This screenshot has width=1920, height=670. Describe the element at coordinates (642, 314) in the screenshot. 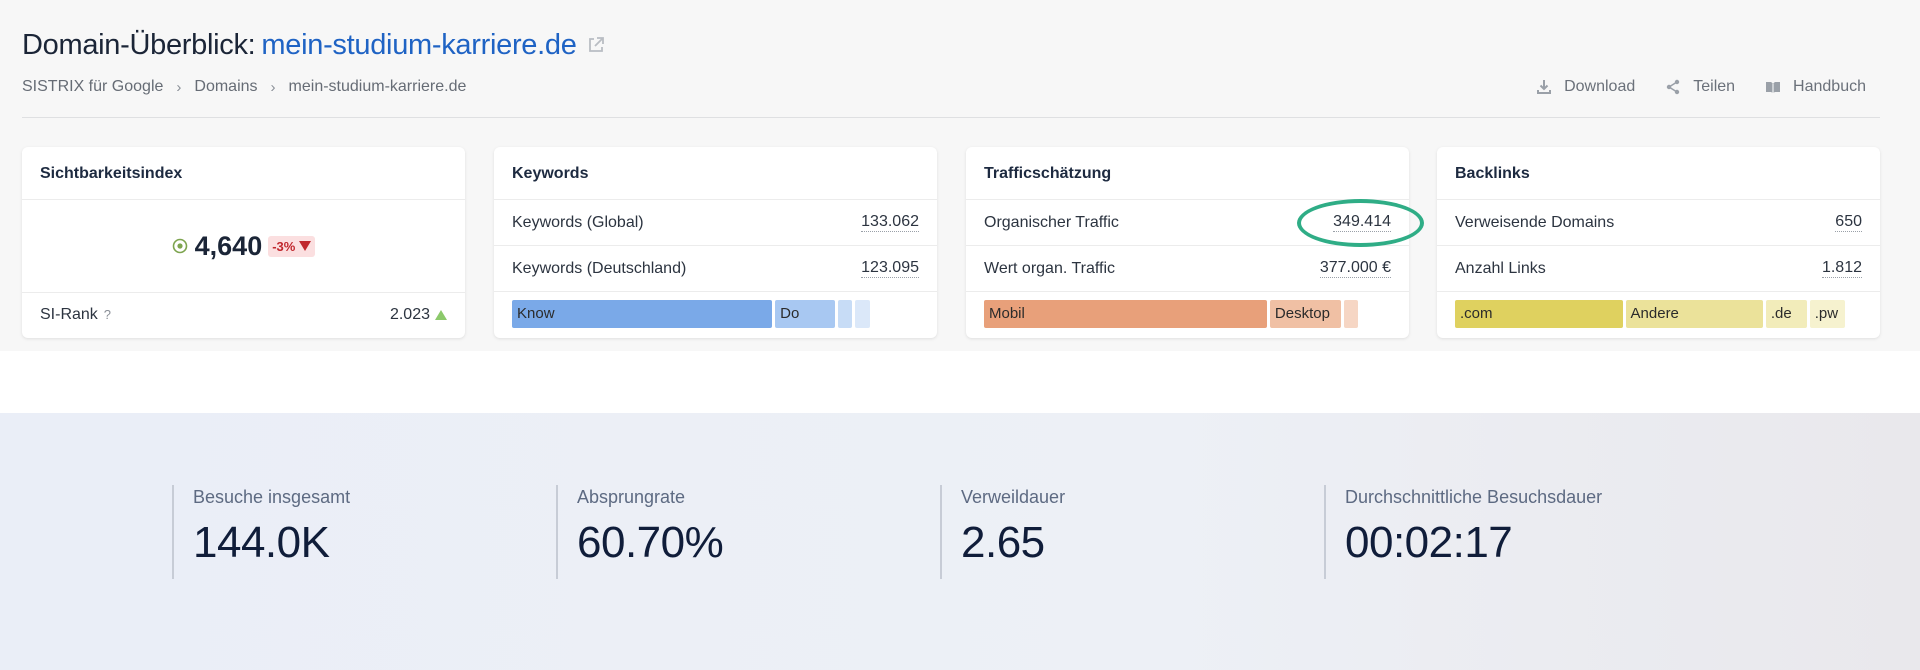

I see `bar-segment-know: Know` at that location.